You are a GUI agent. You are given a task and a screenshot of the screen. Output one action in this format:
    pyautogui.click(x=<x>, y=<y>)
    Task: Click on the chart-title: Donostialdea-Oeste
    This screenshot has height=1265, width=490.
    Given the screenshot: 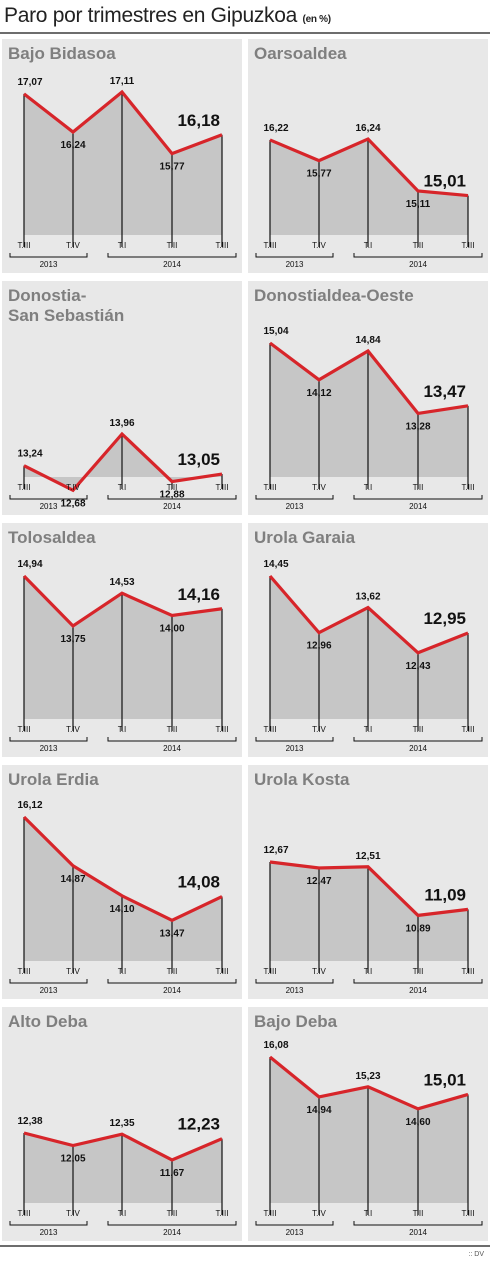 What is the action you would take?
    pyautogui.click(x=334, y=295)
    